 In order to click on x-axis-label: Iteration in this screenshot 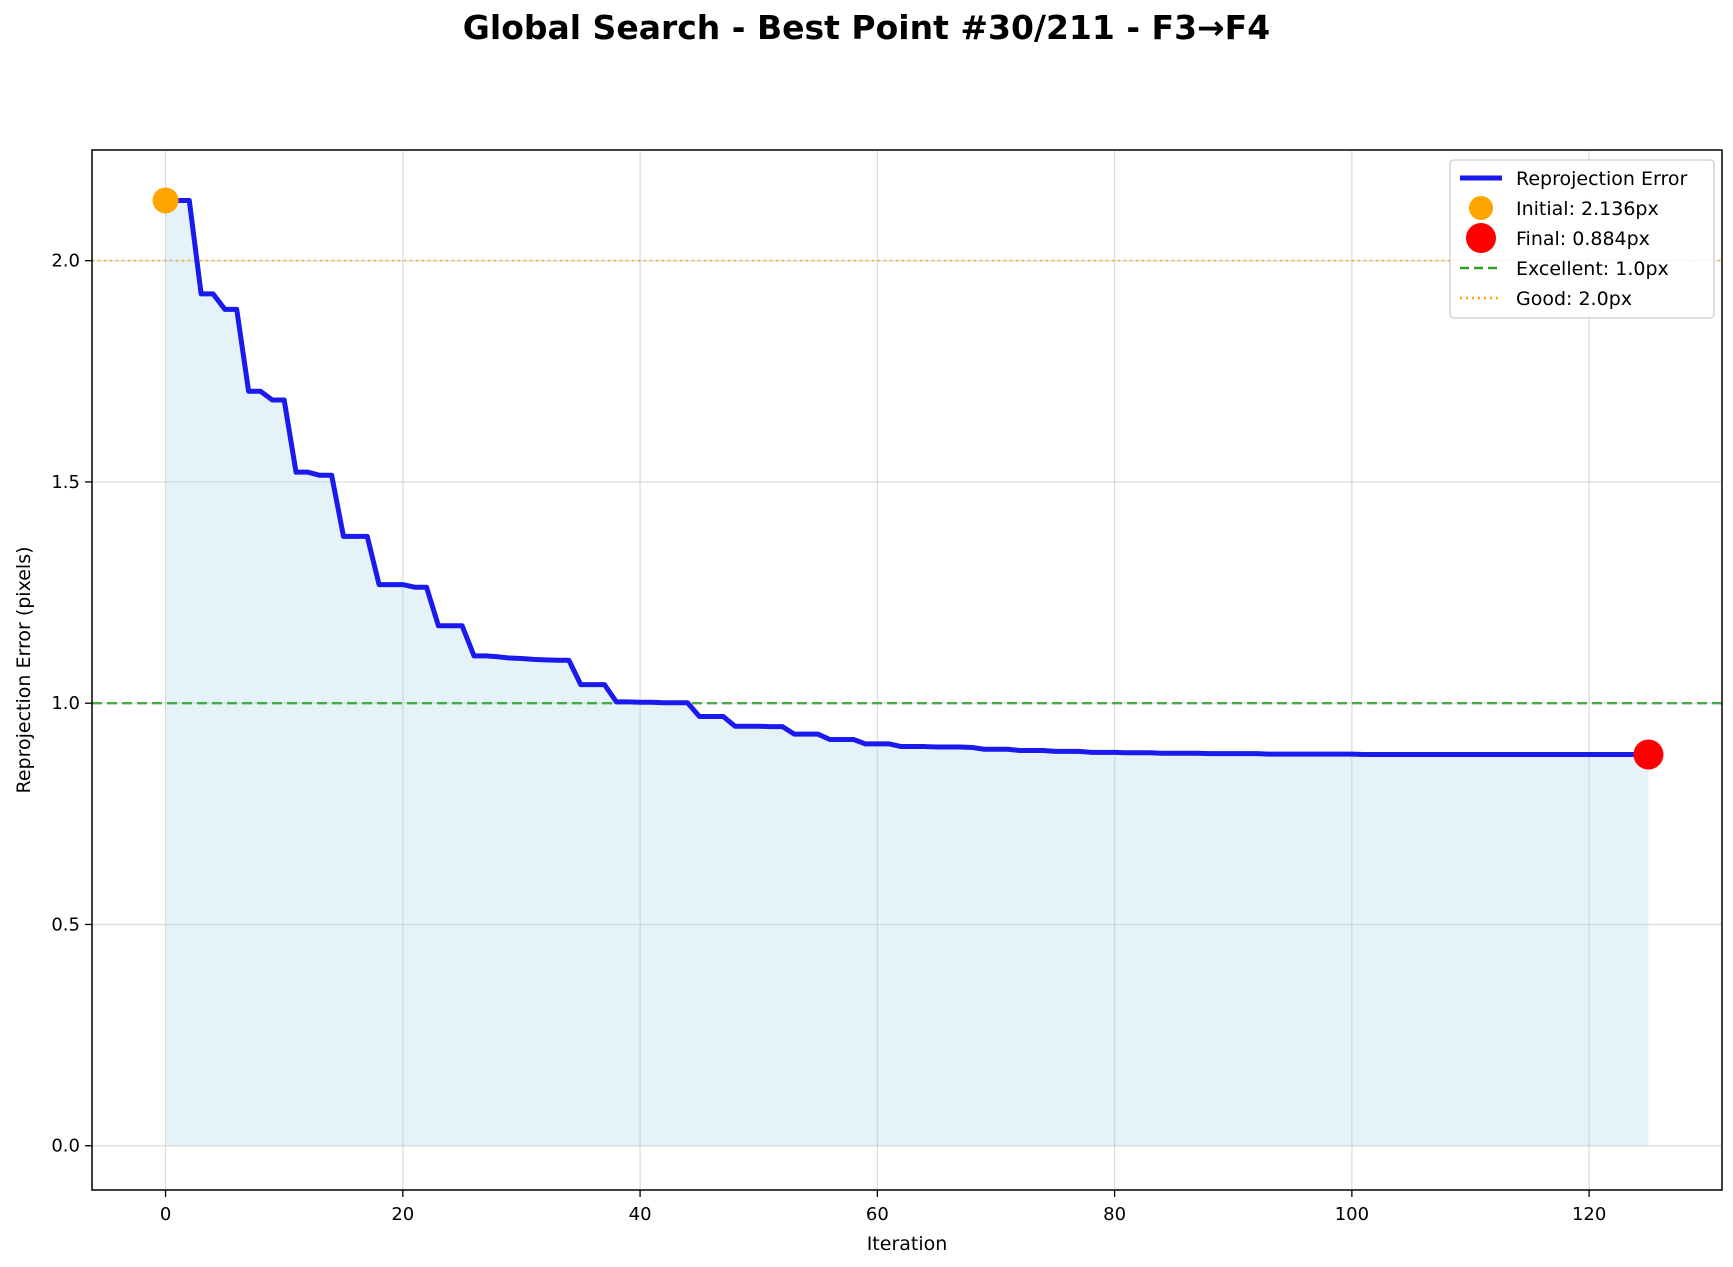, I will do `click(907, 1244)`.